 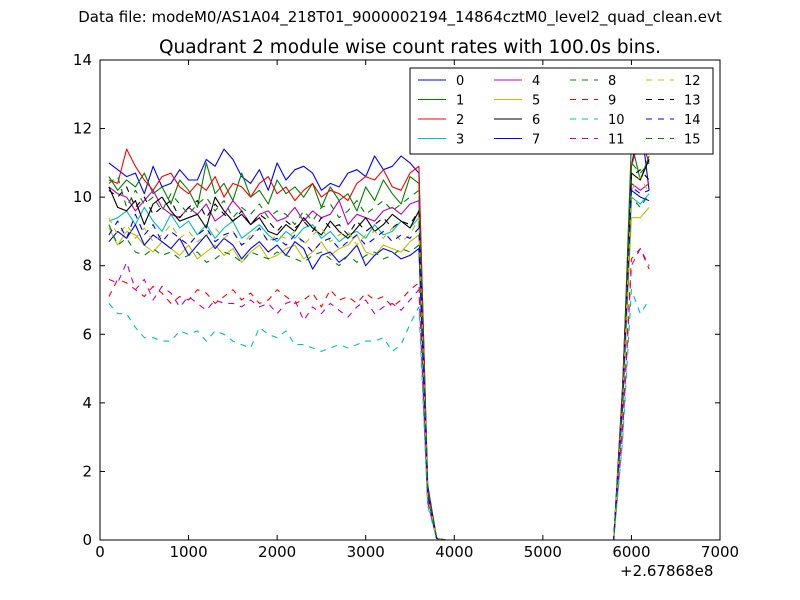 What do you see at coordinates (87, 334) in the screenshot?
I see `y-tick-label: 6` at bounding box center [87, 334].